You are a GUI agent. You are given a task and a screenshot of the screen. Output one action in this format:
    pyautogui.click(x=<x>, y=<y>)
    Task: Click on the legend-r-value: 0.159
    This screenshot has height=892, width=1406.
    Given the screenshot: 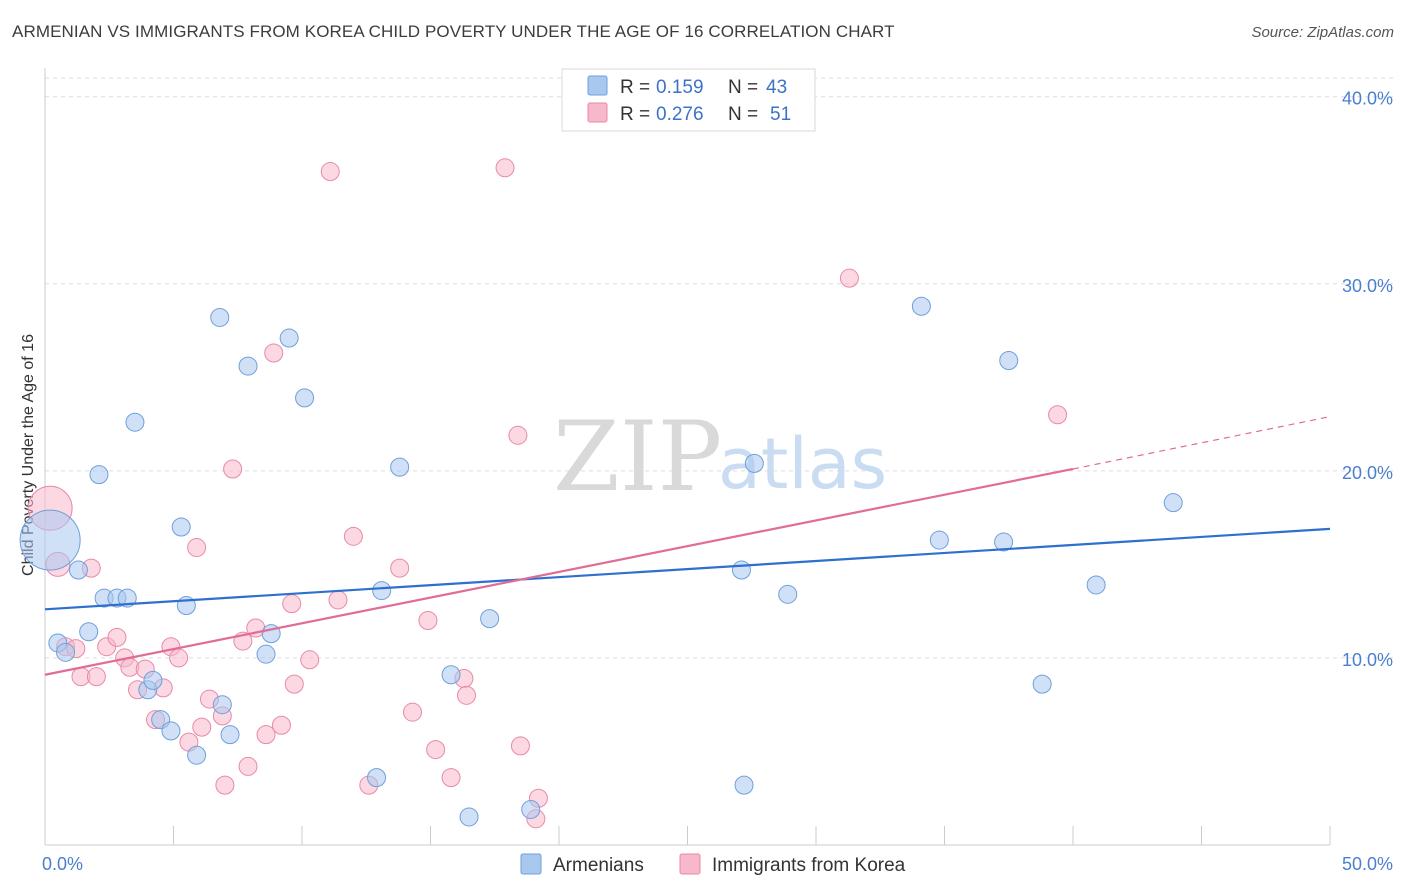 What is the action you would take?
    pyautogui.click(x=680, y=87)
    